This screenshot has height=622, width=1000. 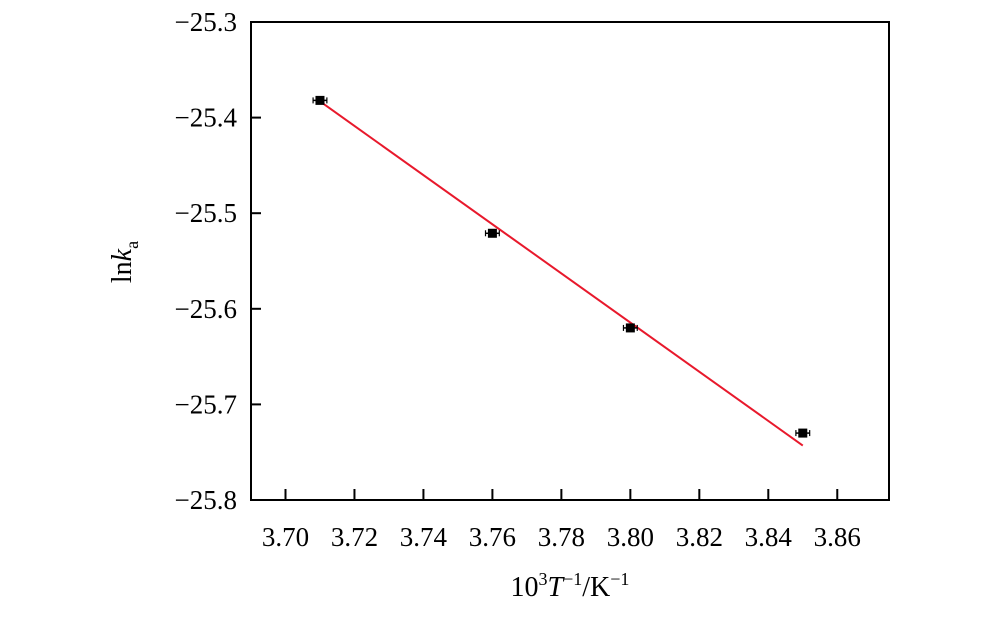 I want to click on y-axis-ticks: −25.3 −25.4 −25.5 −25.6 −25.7 −25.8, so click(x=218, y=261).